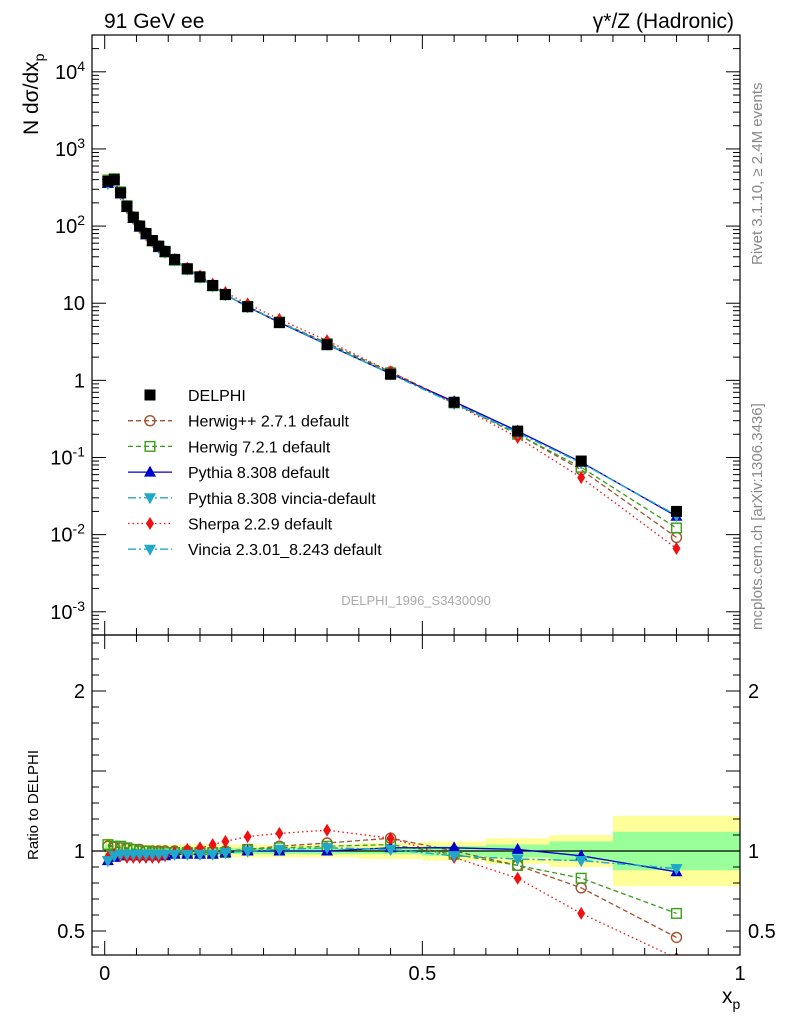 The image size is (786, 1024). Describe the element at coordinates (663, 21) in the screenshot. I see `header-right-label: γ*/Z (Hadronic)` at that location.